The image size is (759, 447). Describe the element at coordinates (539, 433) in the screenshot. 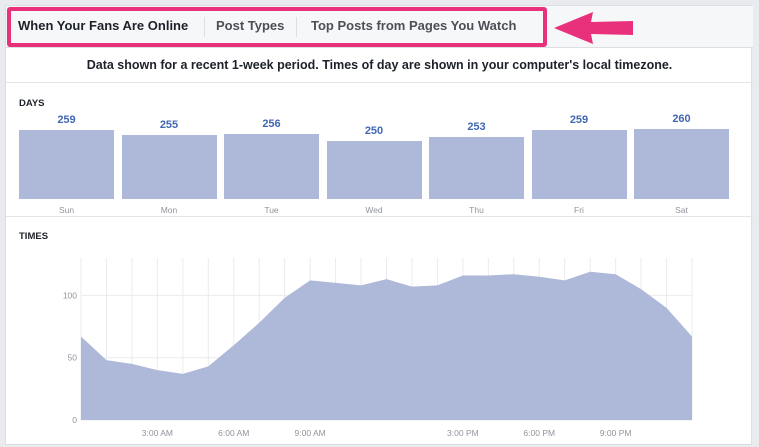

I see `x-tick-label: 6:00 PM` at that location.